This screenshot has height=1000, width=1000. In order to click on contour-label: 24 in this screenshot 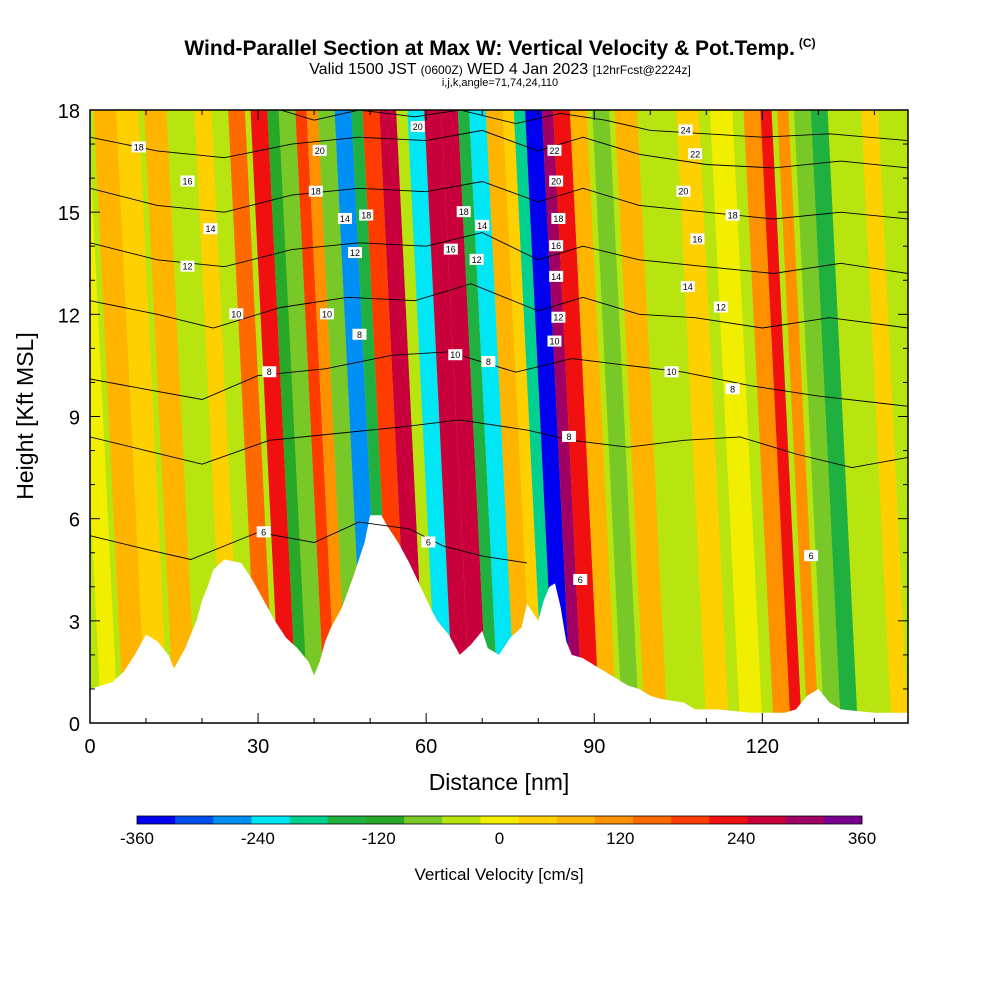, I will do `click(686, 130)`.